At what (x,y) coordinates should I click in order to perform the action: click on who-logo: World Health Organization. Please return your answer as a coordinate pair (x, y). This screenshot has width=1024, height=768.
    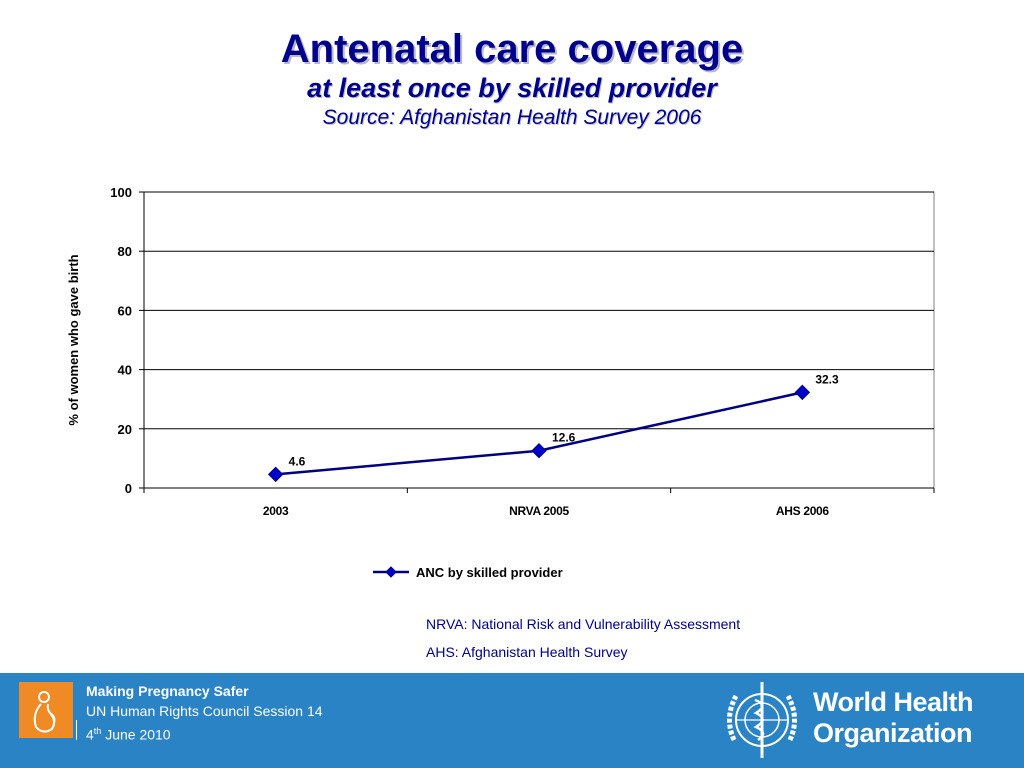
    Looking at the image, I should click on (865, 720).